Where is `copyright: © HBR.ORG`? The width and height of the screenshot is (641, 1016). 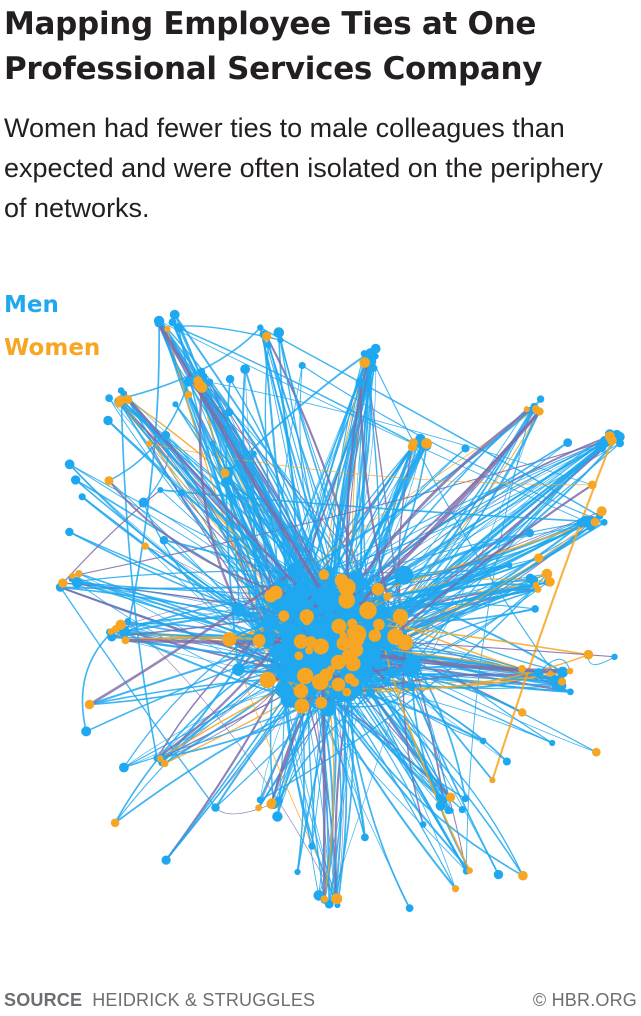
copyright: © HBR.ORG is located at coordinates (584, 1000).